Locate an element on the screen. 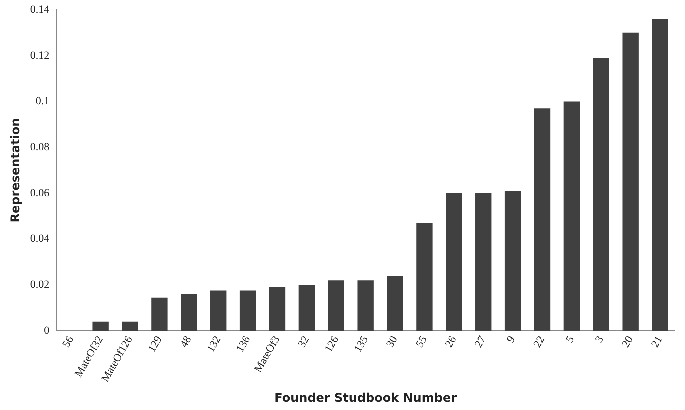  y-tick-label: 0.08 is located at coordinates (40, 148).